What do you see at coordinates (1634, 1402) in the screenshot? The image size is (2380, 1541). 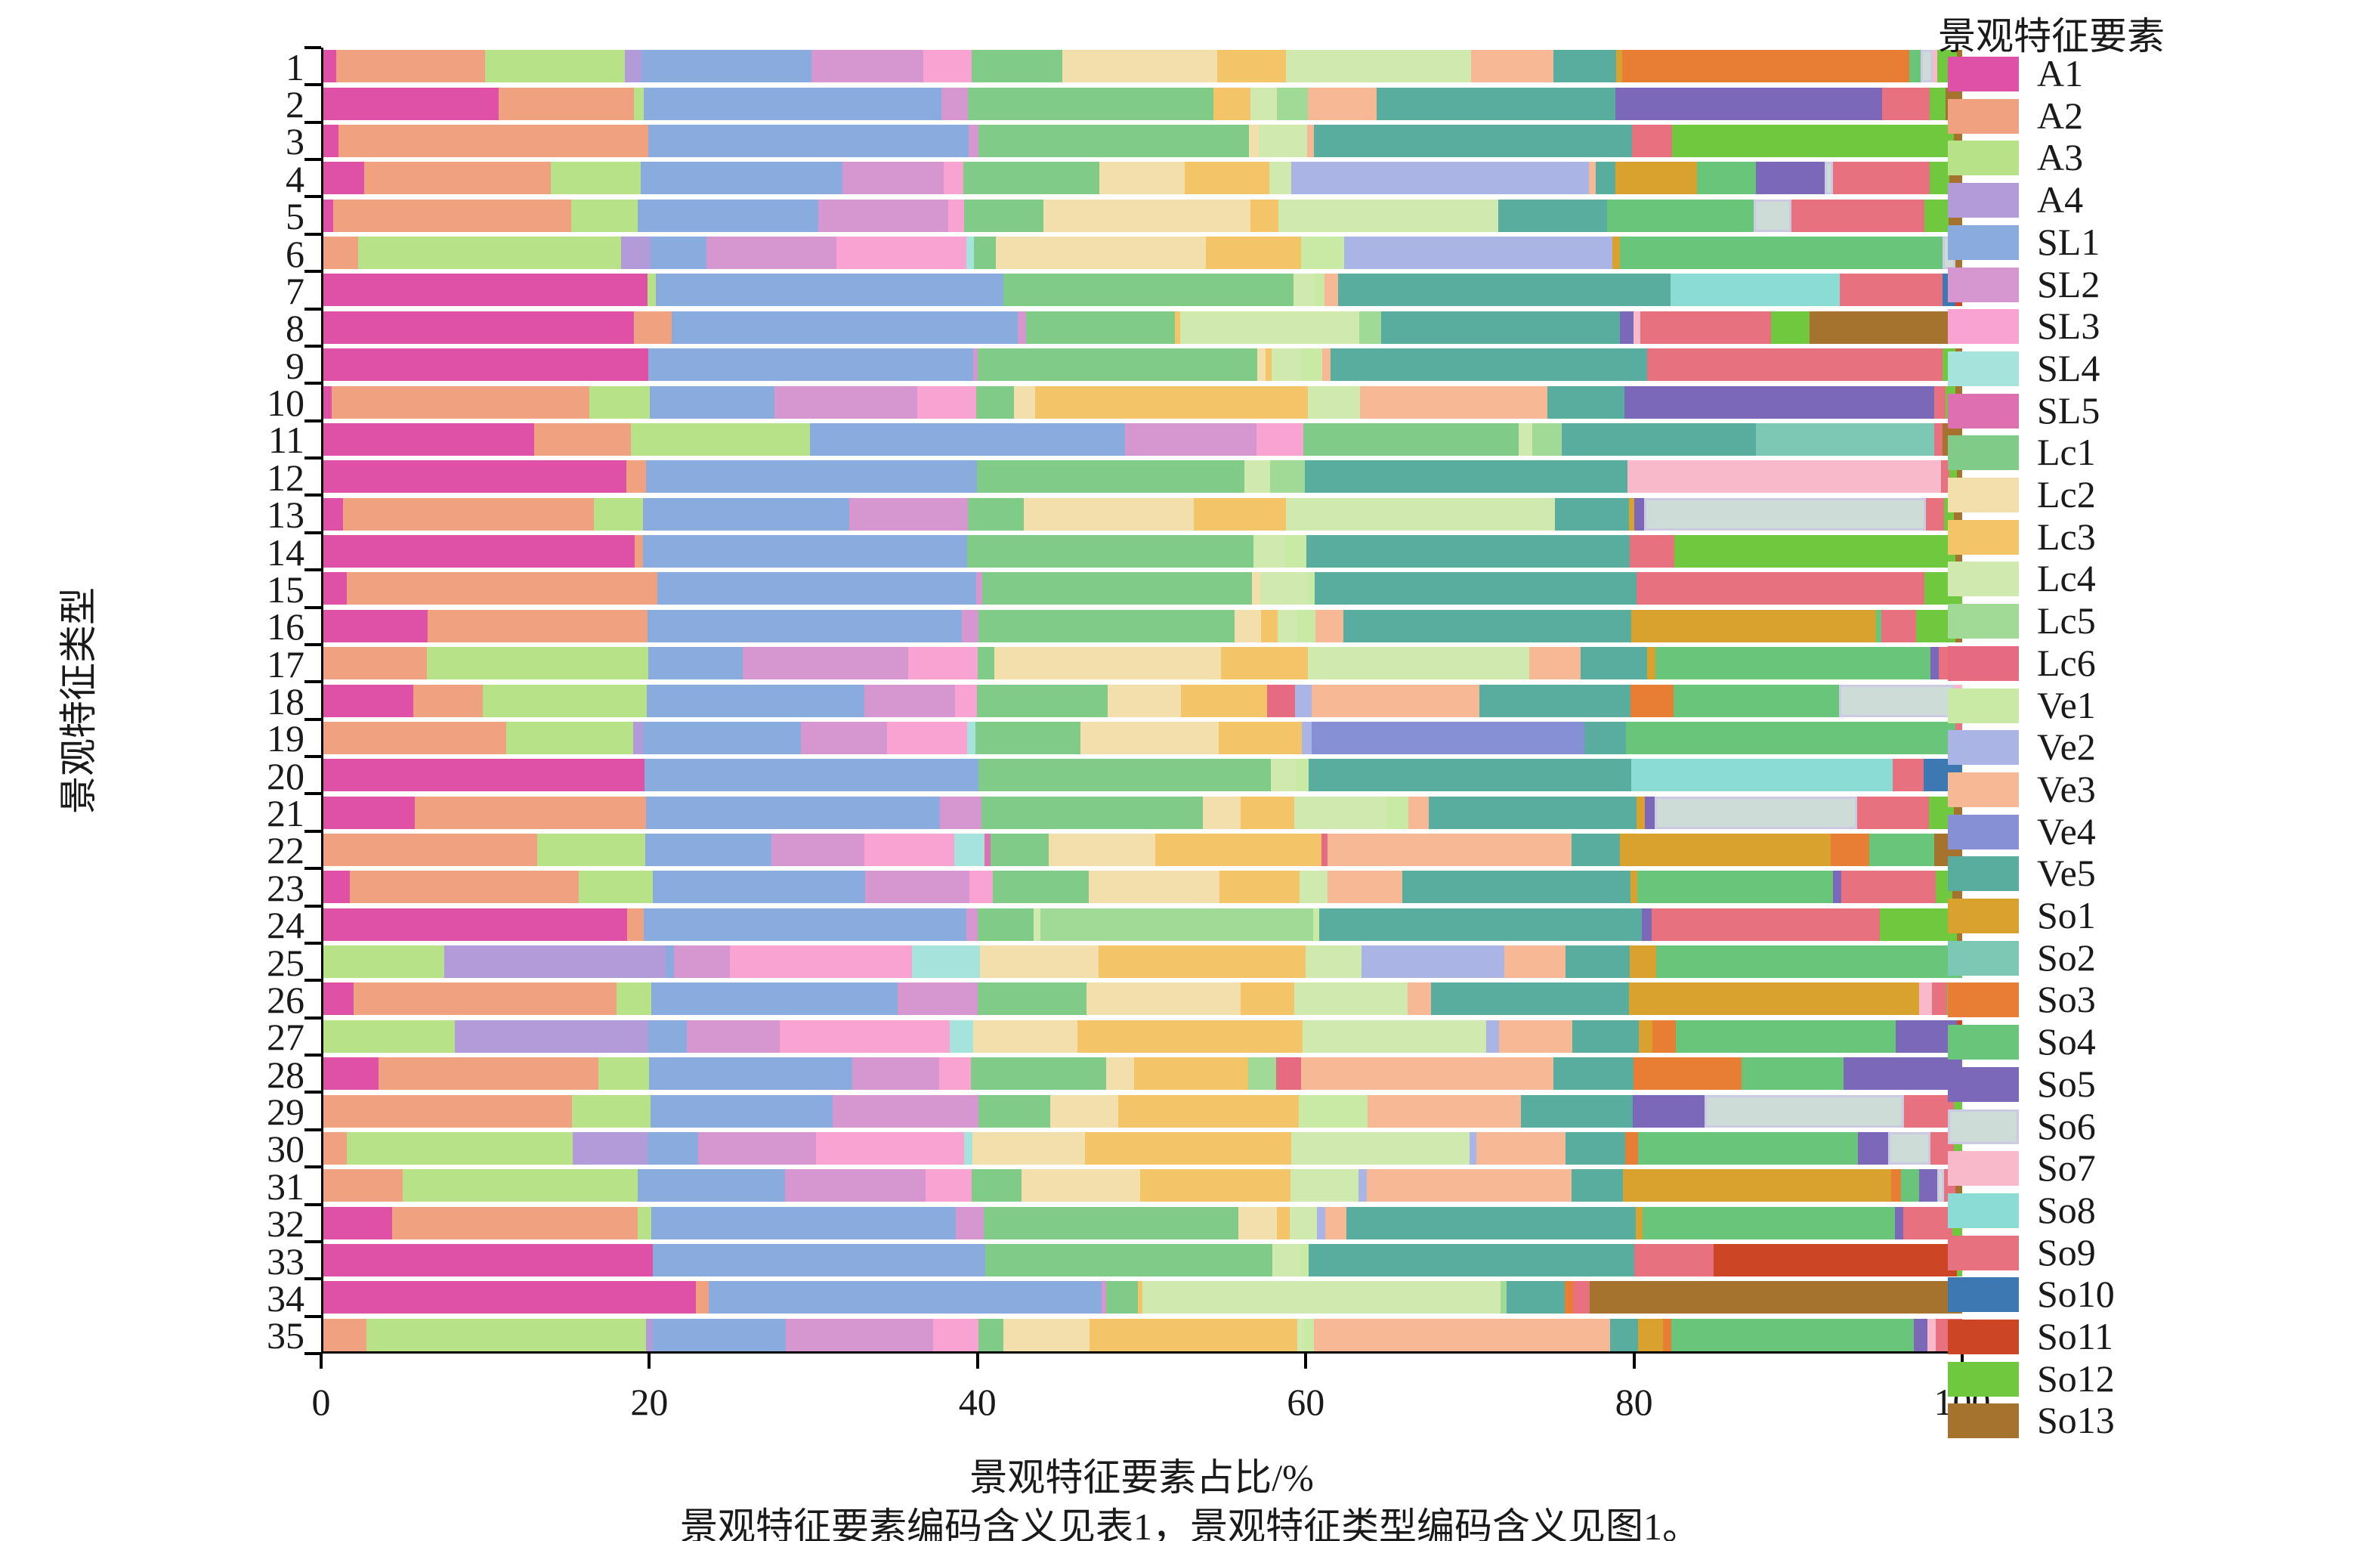 I see `x-tick-label-80: 80` at bounding box center [1634, 1402].